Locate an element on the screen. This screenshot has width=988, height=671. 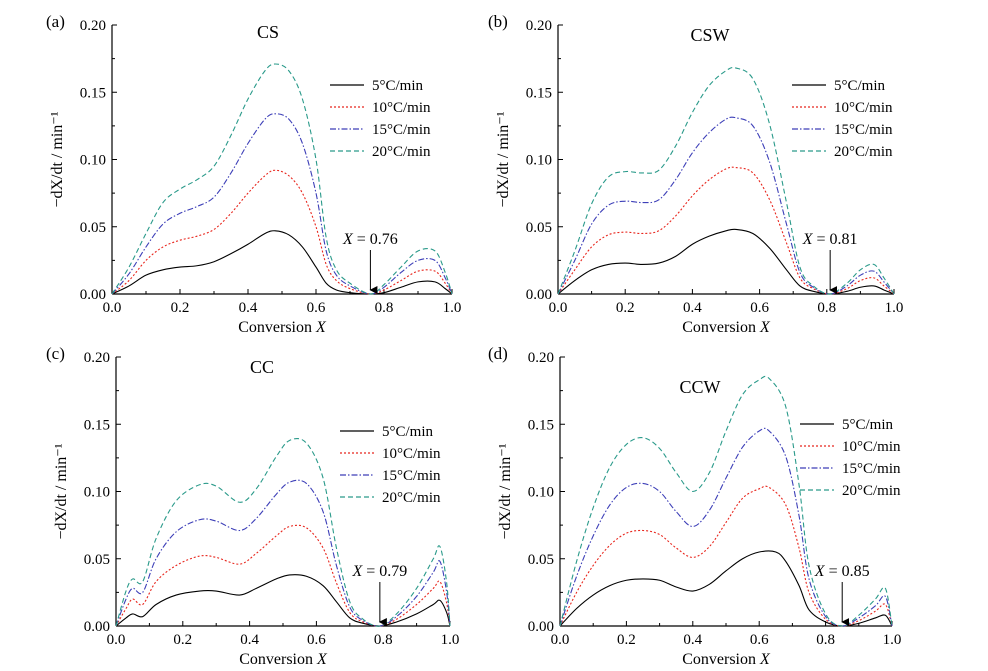
panel-label: (d) is located at coordinates (498, 353).